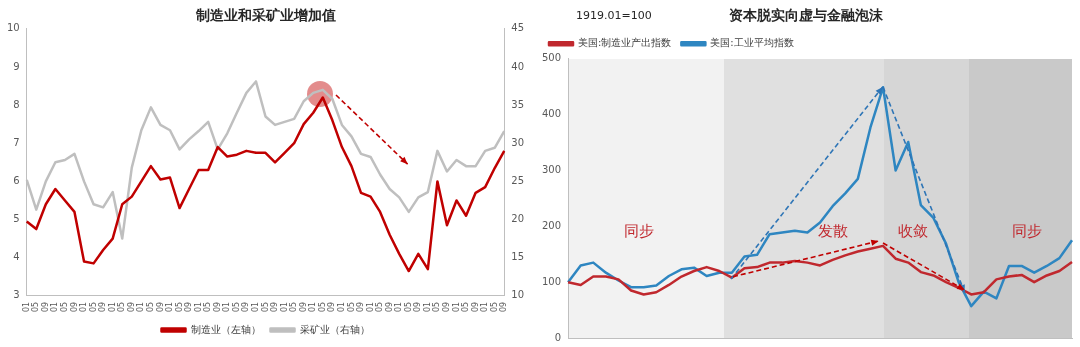 Image resolution: width=1080 pixels, height=347 pixels. What do you see at coordinates (551, 225) in the screenshot?
I see `y-tick-label: 200` at bounding box center [551, 225].